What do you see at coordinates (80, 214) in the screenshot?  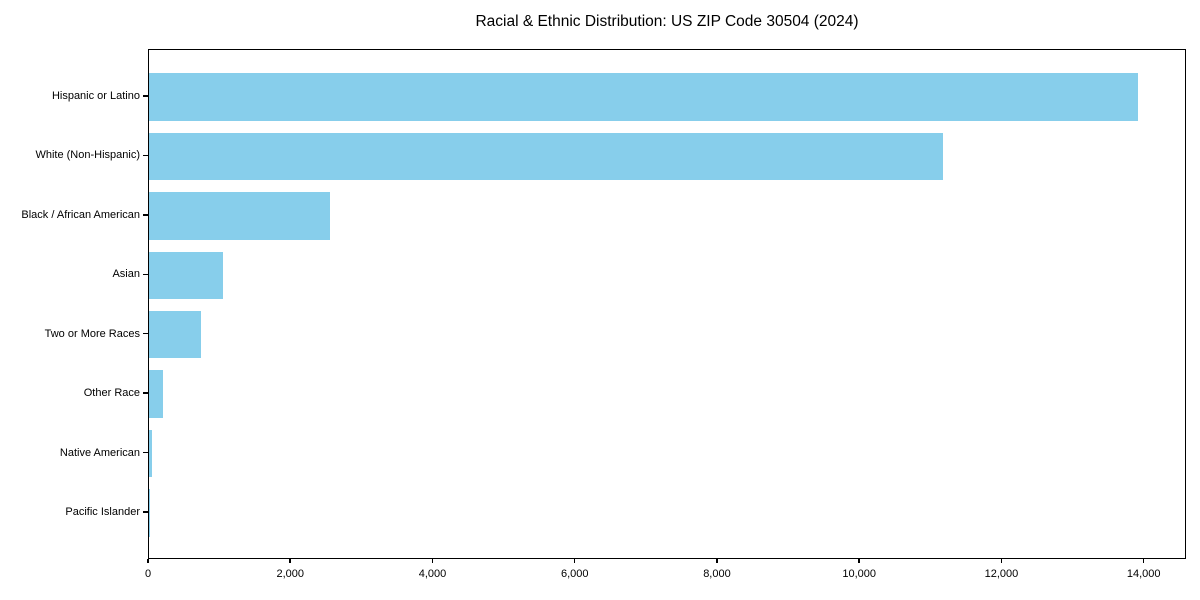 I see `y-tick-label: Black / African American` at bounding box center [80, 214].